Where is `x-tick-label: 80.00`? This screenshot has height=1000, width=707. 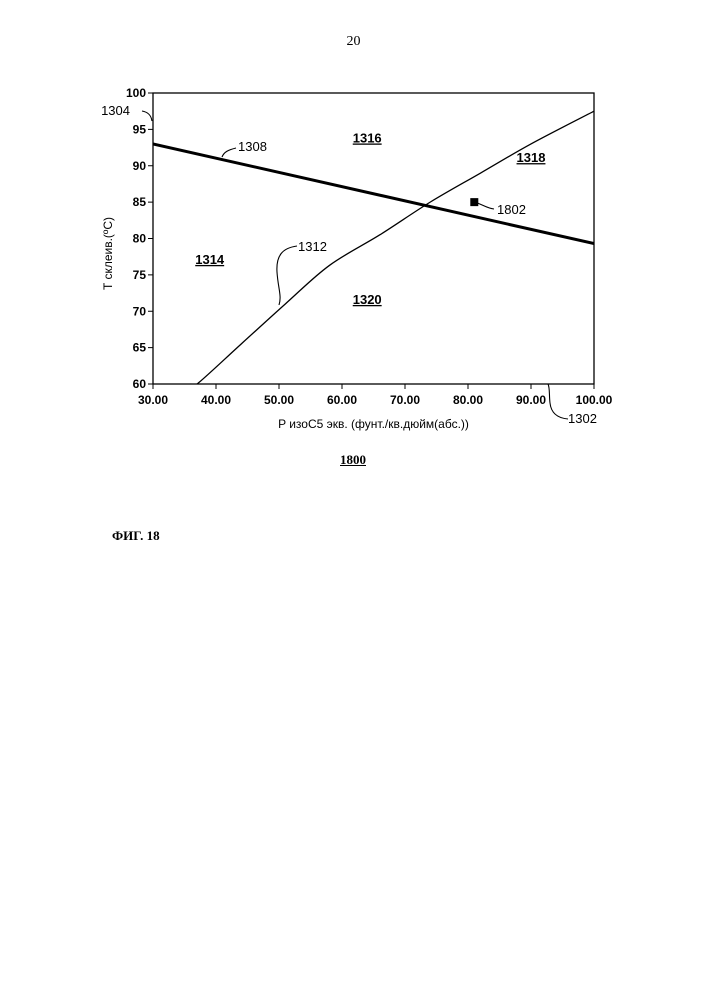 x-tick-label: 80.00 is located at coordinates (468, 400).